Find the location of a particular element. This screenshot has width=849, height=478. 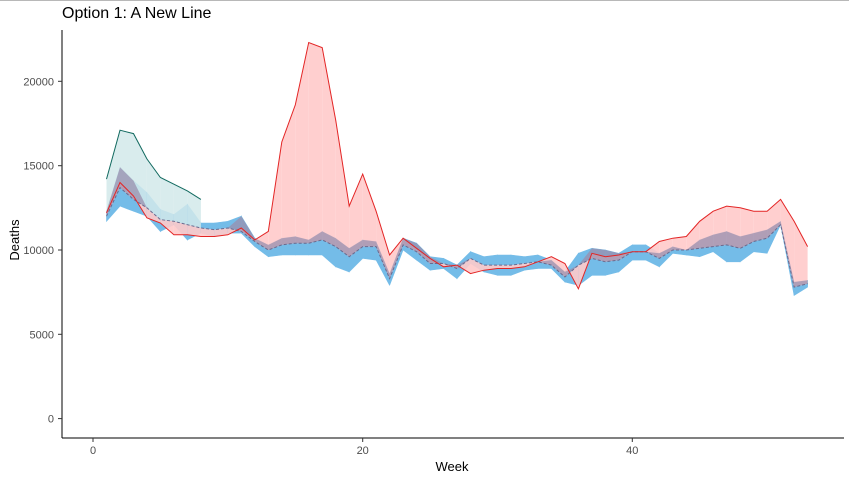

x-tick-label: 40 is located at coordinates (632, 451).